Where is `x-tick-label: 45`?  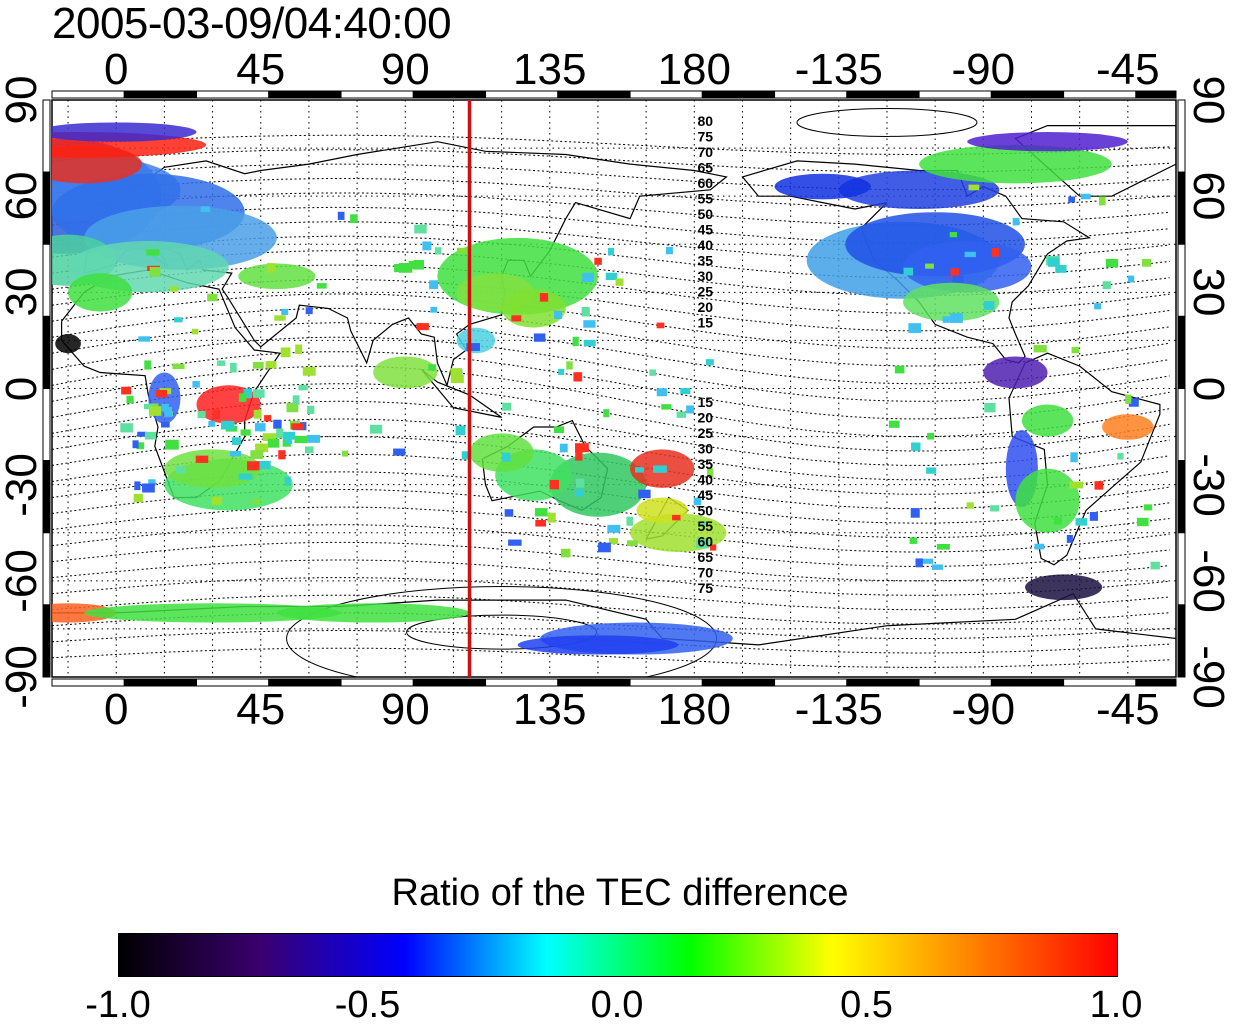
x-tick-label: 45 is located at coordinates (261, 69).